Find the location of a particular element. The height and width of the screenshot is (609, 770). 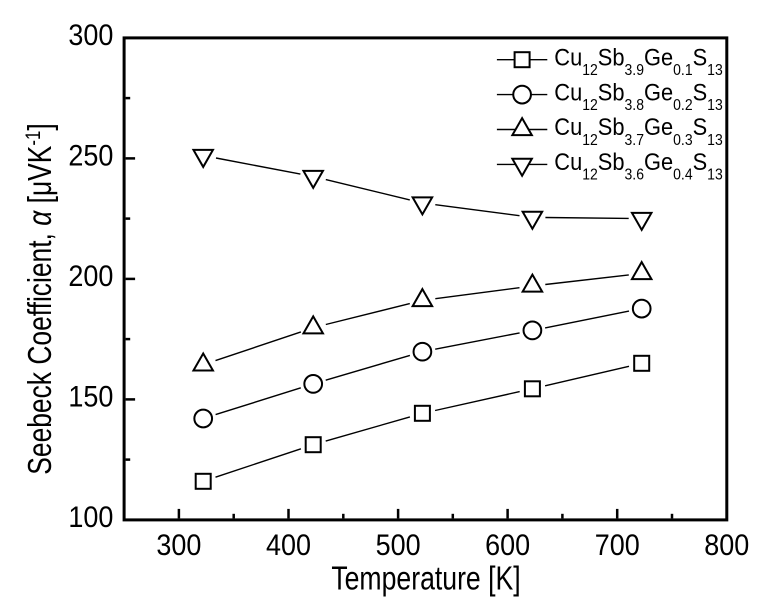

svg-text: 600 is located at coordinates (507, 546).